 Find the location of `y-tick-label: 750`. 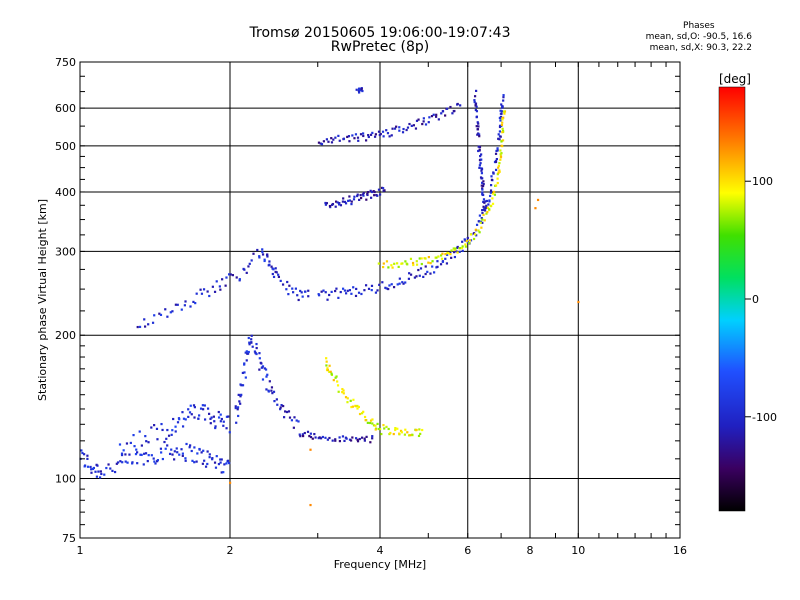

y-tick-label: 750 is located at coordinates (65, 62).